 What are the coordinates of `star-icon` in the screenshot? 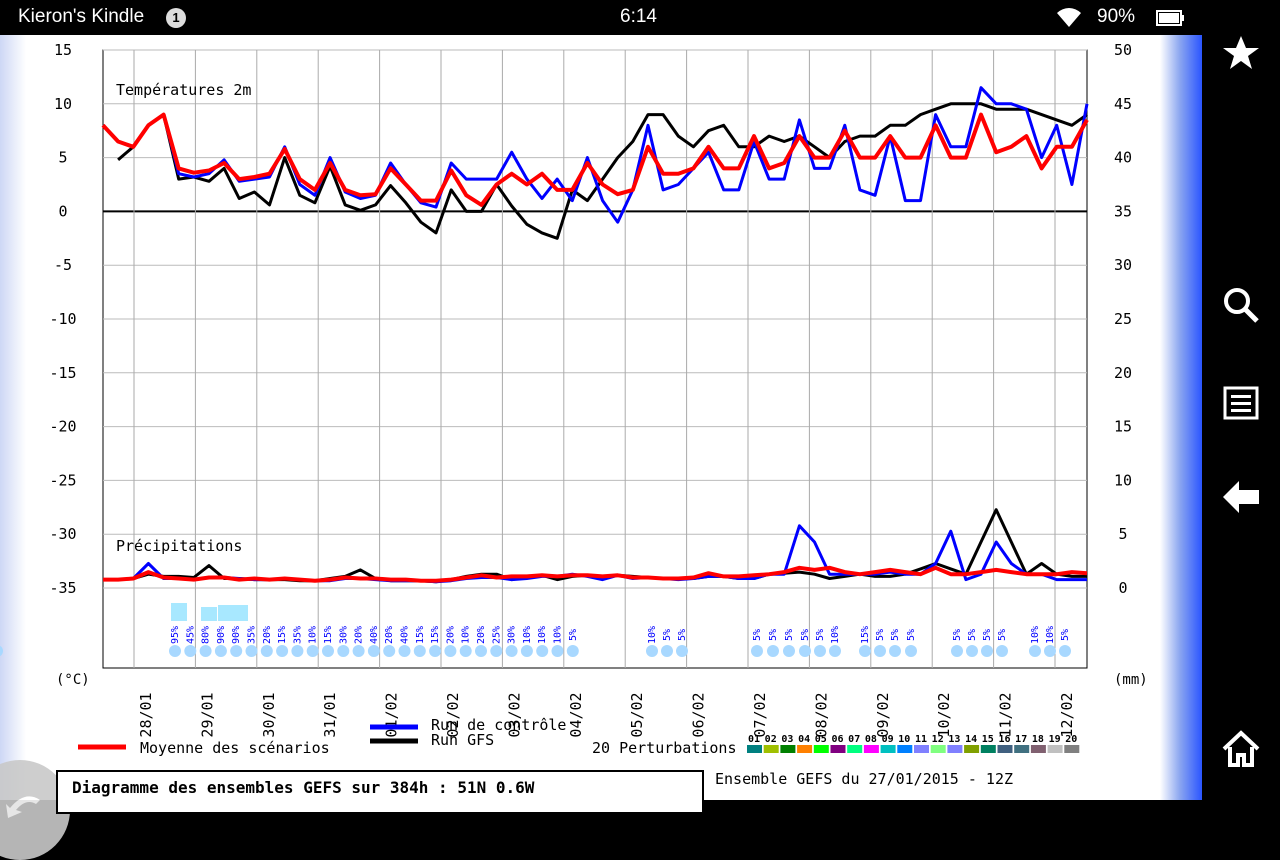 It's located at (1241, 52).